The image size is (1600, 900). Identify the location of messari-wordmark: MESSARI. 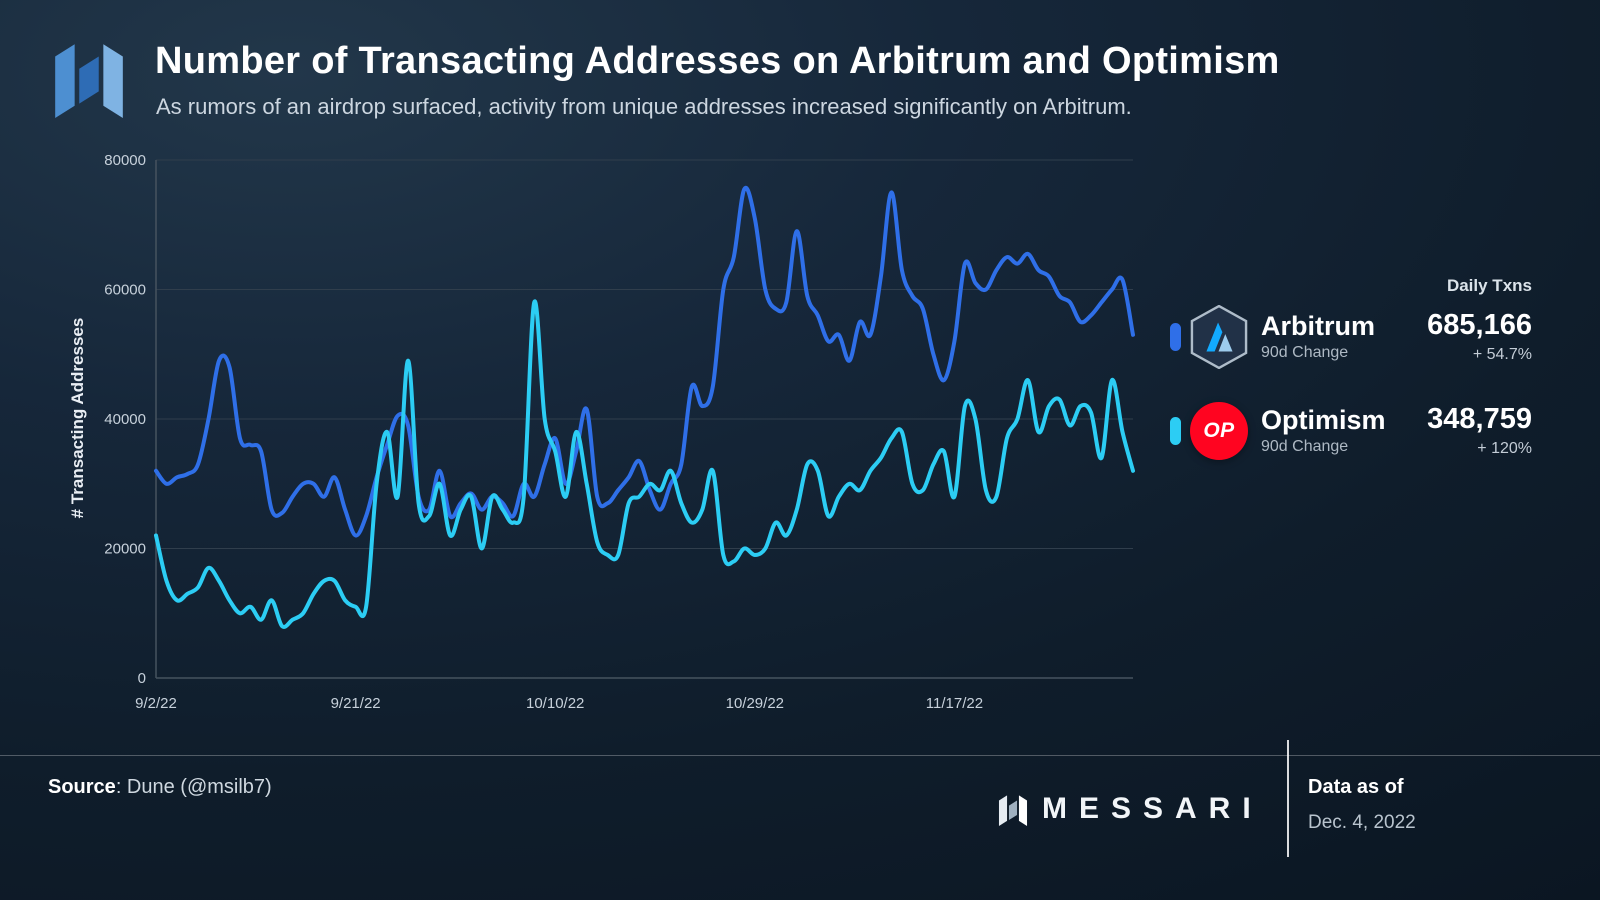
(1130, 809).